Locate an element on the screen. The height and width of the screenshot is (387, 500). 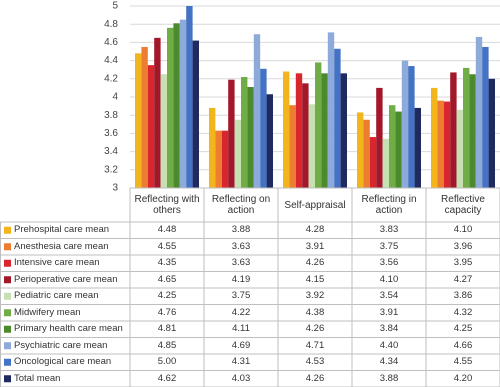
data-label: 4.81 is located at coordinates (167, 329).